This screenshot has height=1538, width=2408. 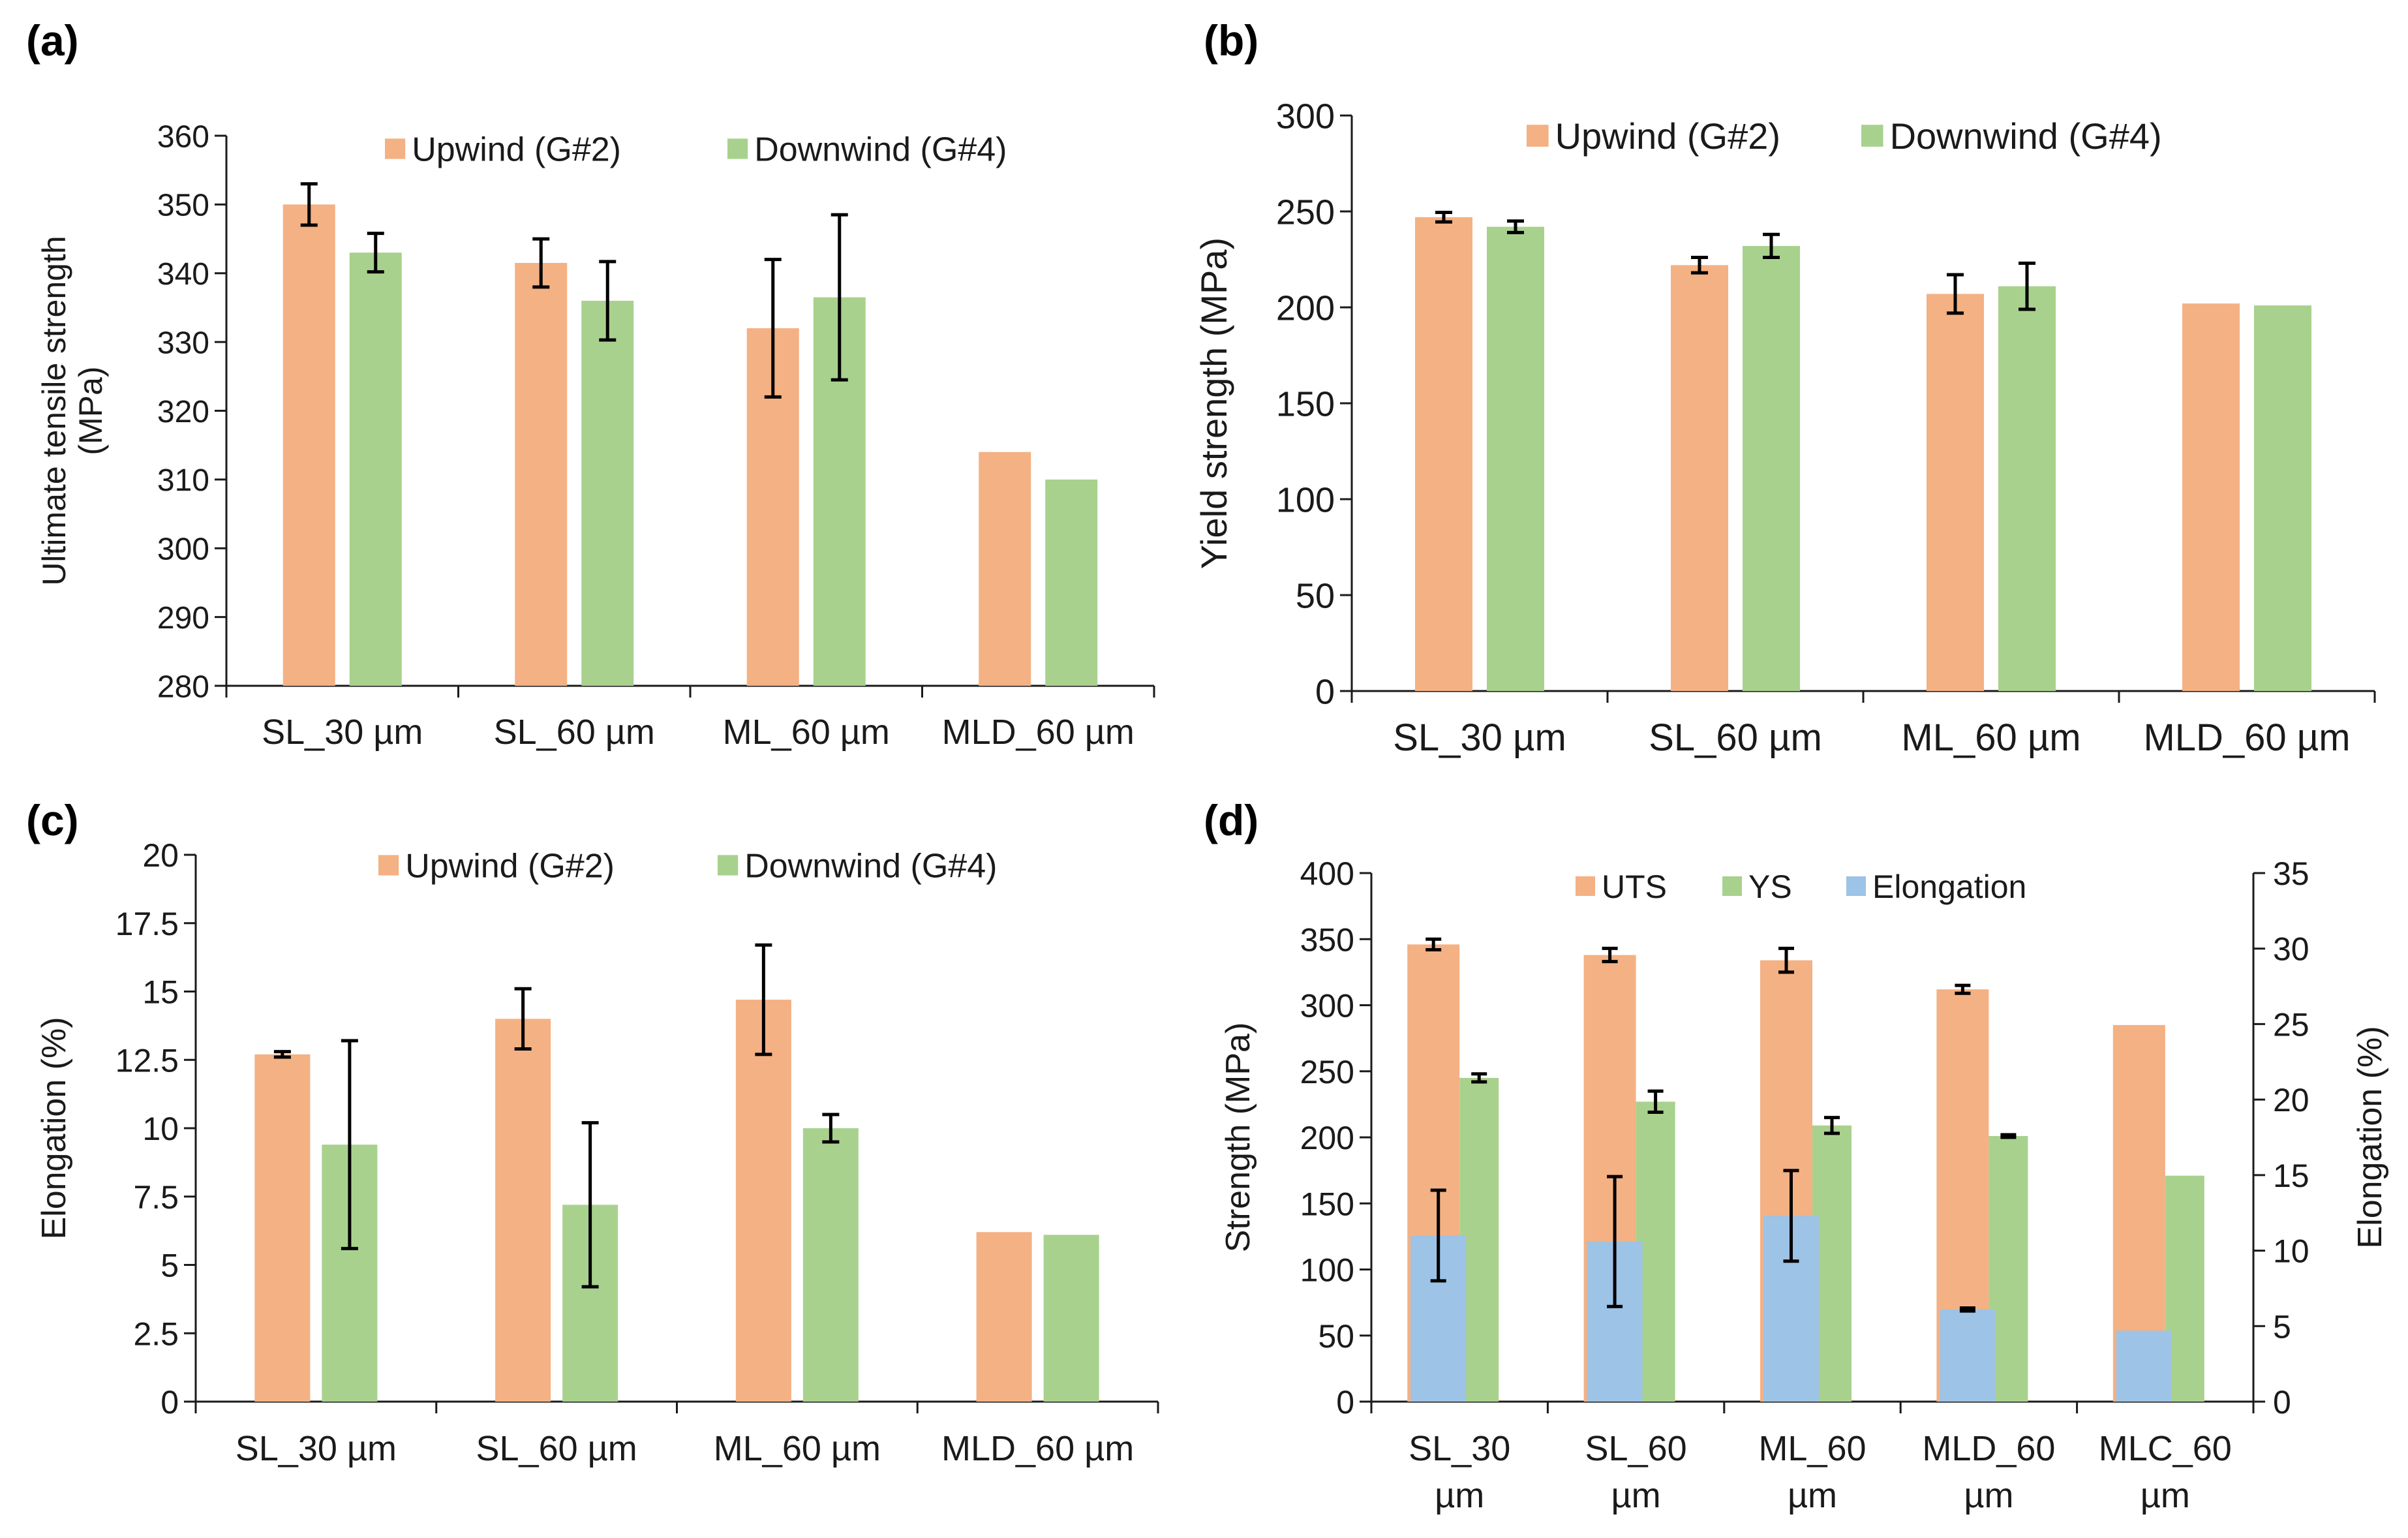 I want to click on y-tick-label: 290, so click(x=183, y=618).